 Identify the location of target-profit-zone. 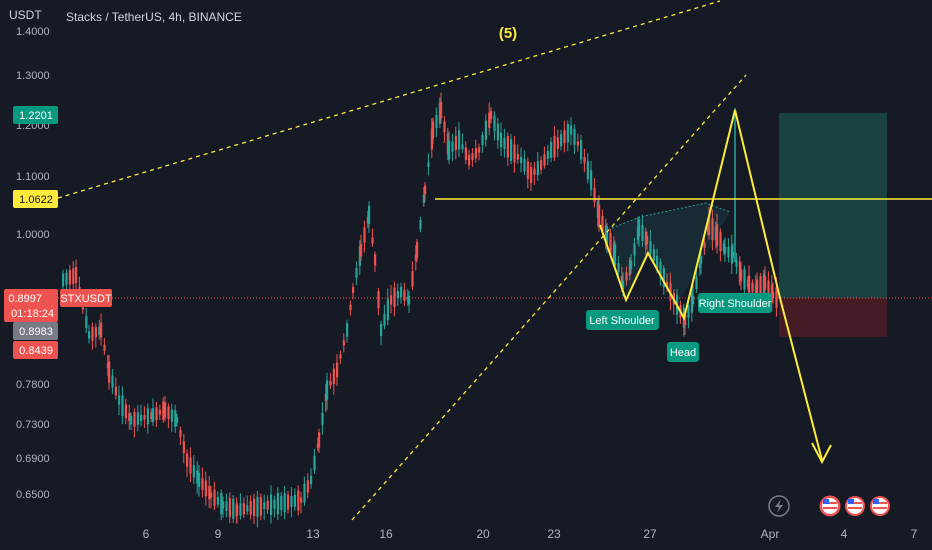
(833, 205).